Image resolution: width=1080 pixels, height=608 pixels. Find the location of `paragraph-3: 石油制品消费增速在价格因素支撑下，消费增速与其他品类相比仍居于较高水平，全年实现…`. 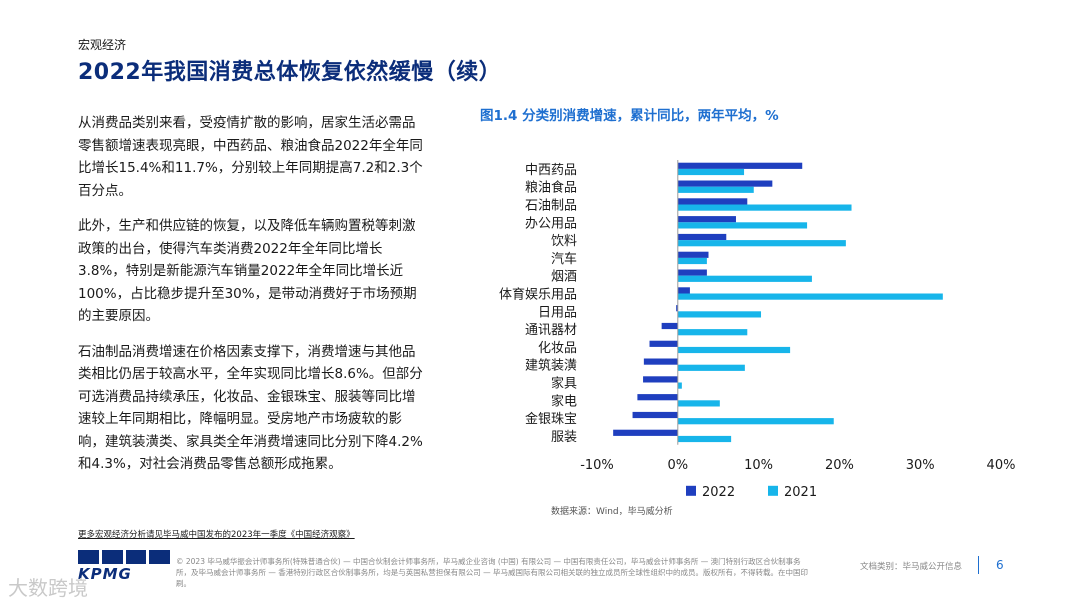

paragraph-3: 石油制品消费增速在价格因素支撑下，消费增速与其他品类相比仍居于较高水平，全年实现… is located at coordinates (250, 408).